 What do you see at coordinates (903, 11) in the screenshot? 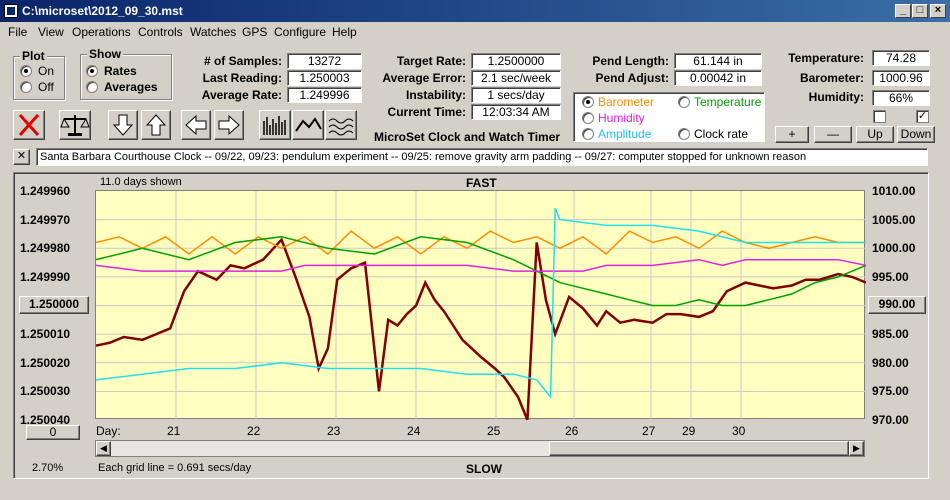
I see `minimize-button: _` at bounding box center [903, 11].